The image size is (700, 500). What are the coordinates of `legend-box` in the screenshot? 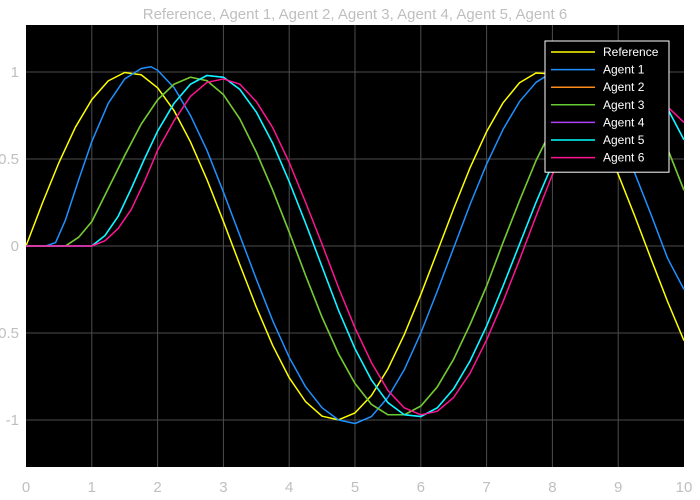 It's located at (607, 106).